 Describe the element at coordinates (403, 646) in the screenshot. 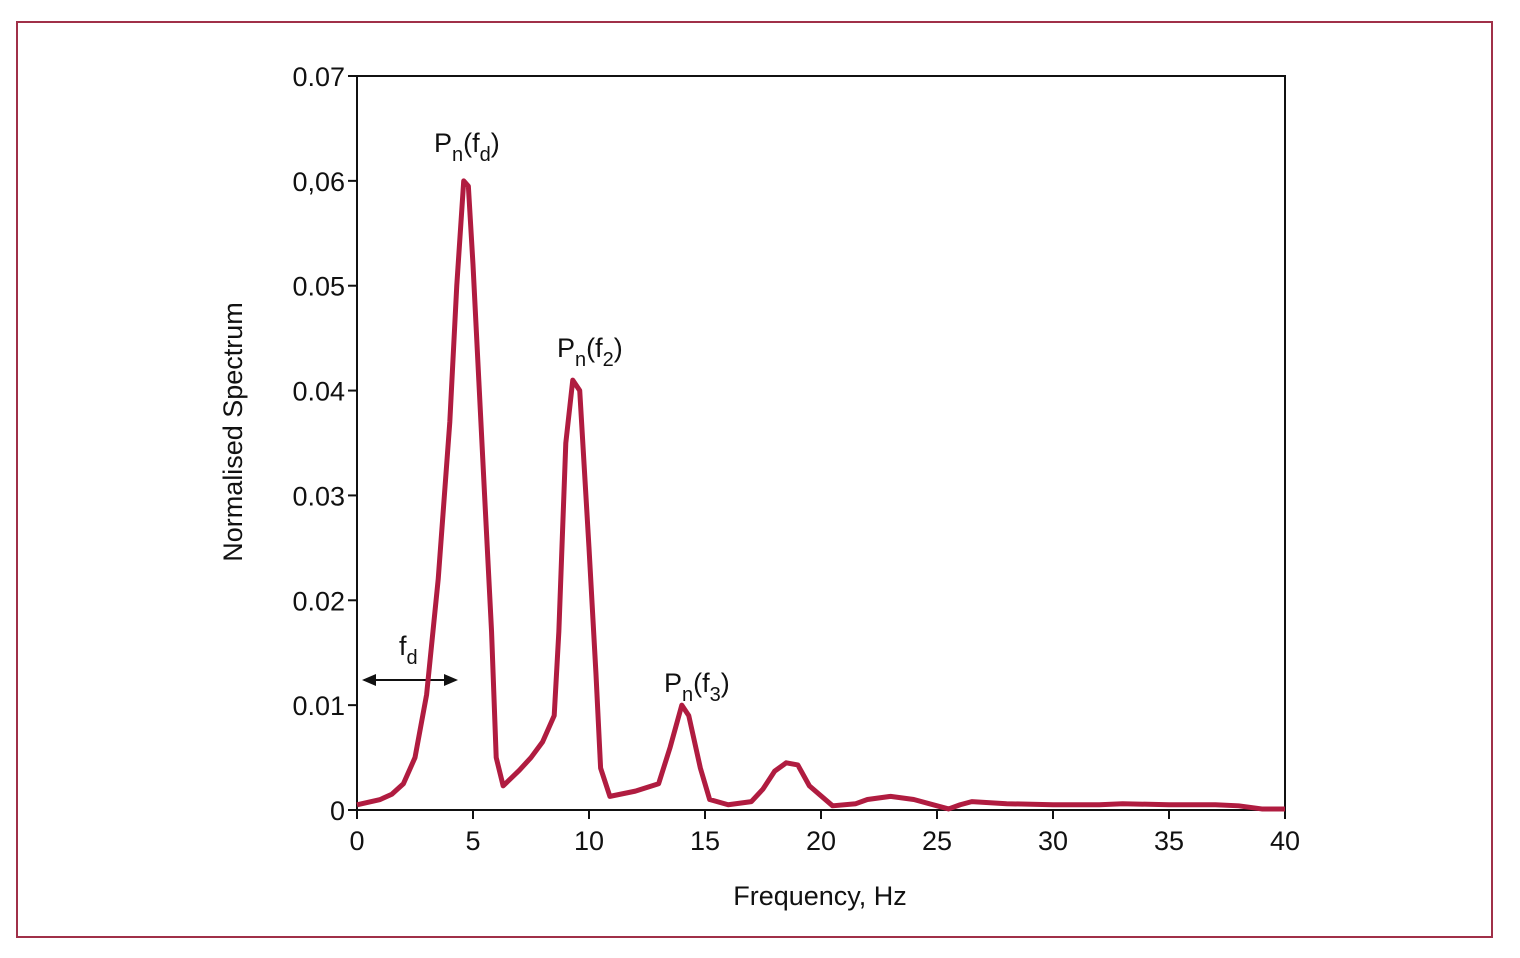

I see `annotation-part: f` at that location.